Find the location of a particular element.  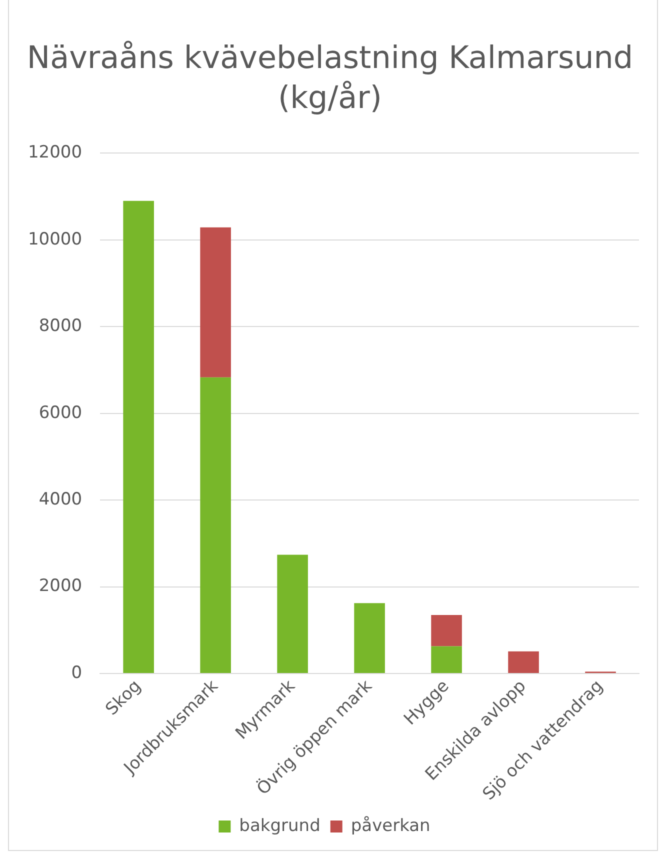

legend-label: påverkan is located at coordinates (390, 826).